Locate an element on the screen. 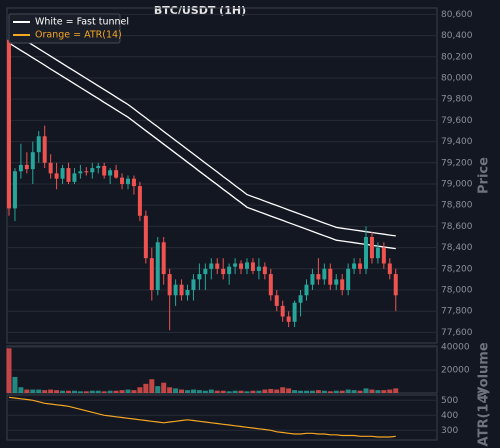  y-tick-label: 78,200 is located at coordinates (457, 269).